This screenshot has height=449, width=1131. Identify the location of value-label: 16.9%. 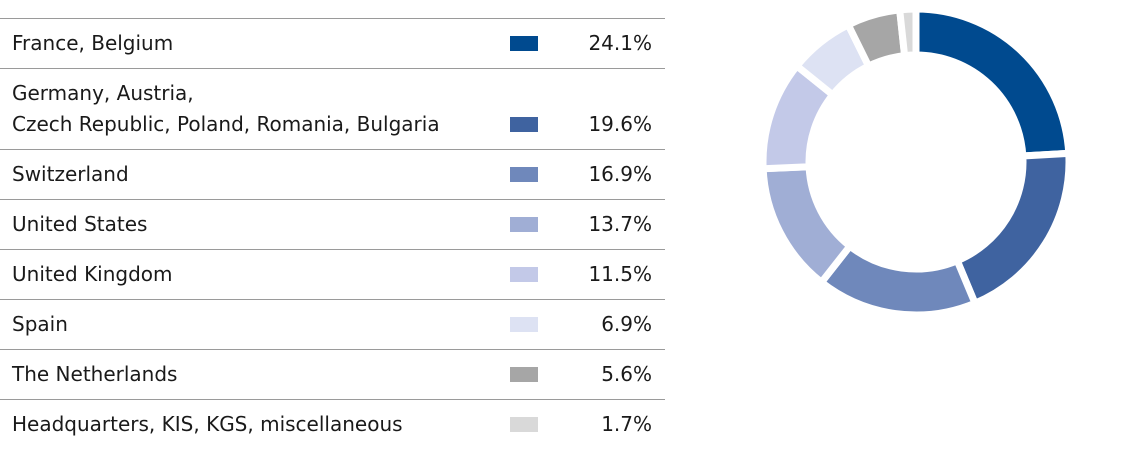
(620, 174).